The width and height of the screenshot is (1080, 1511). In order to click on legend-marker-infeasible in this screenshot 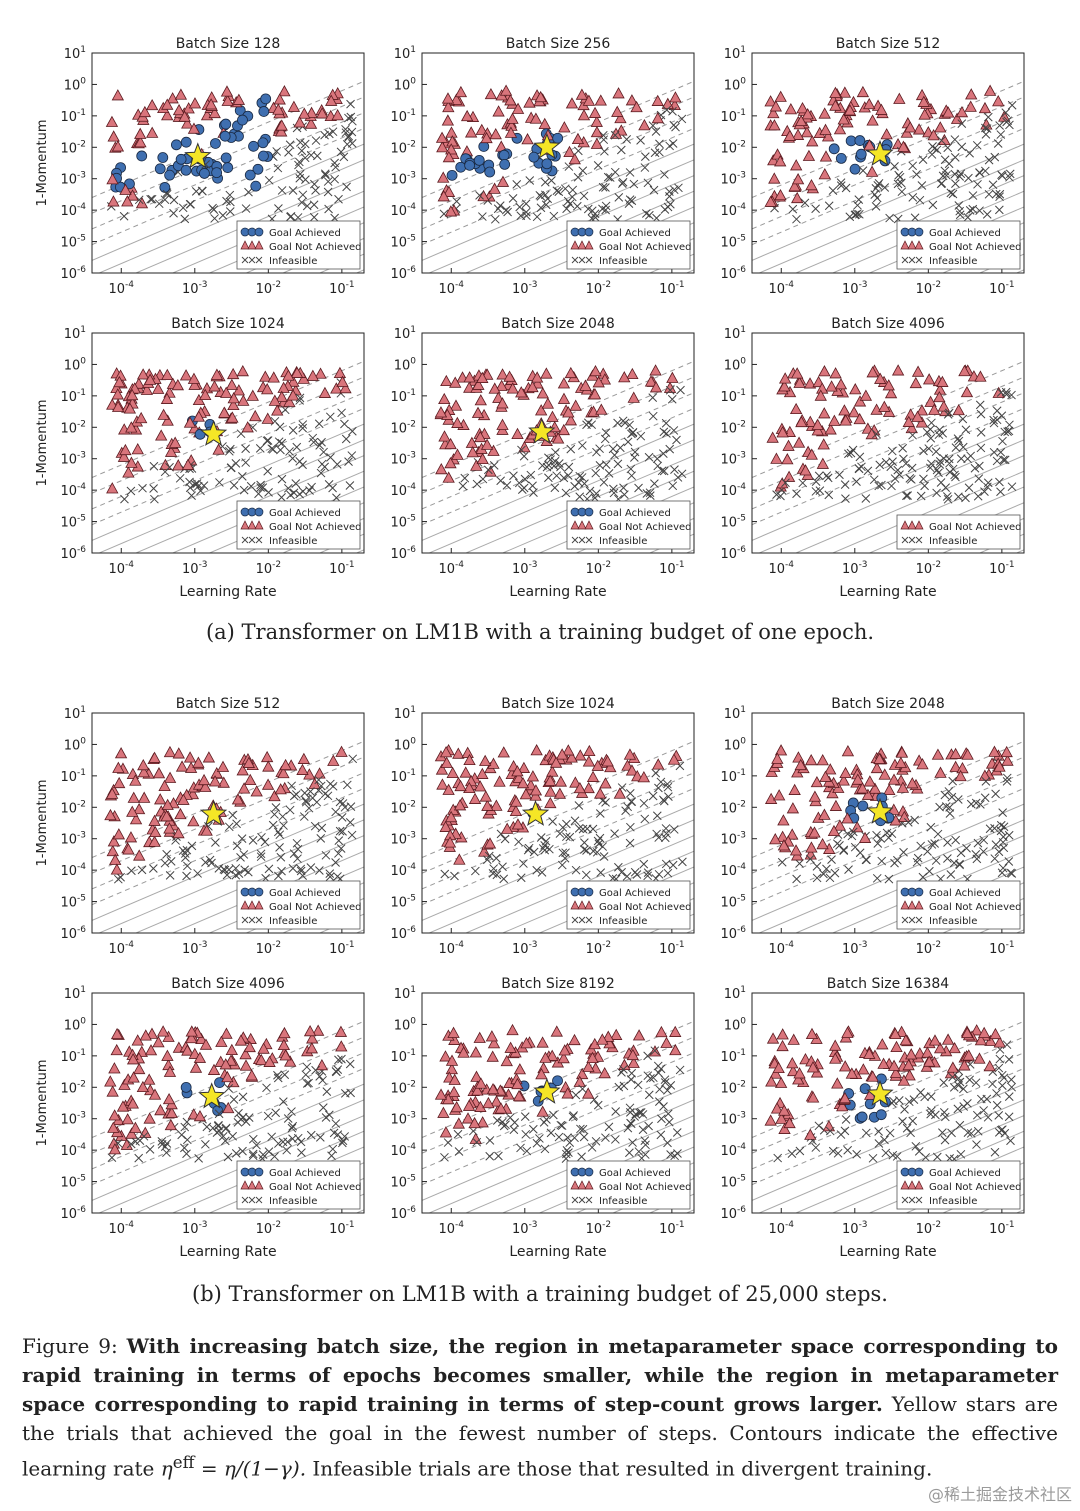, I will do `click(919, 920)`.